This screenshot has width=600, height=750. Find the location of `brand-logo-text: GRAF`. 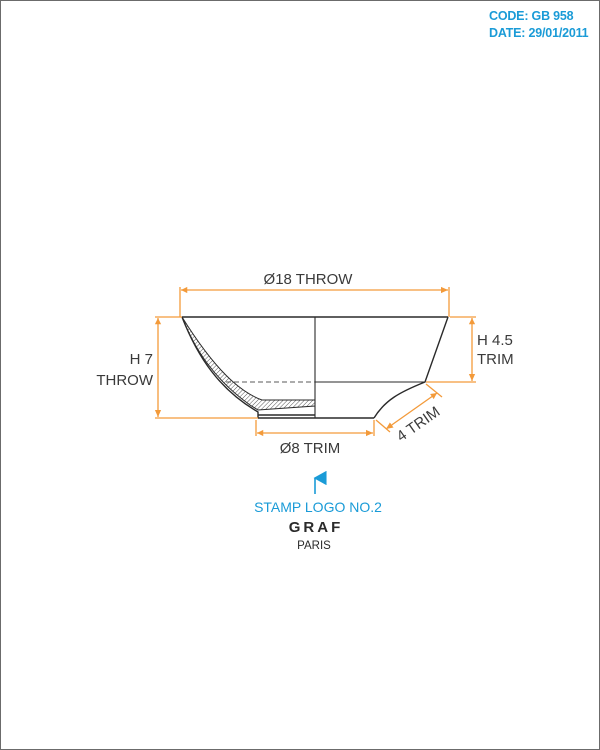

brand-logo-text: GRAF is located at coordinates (316, 527).